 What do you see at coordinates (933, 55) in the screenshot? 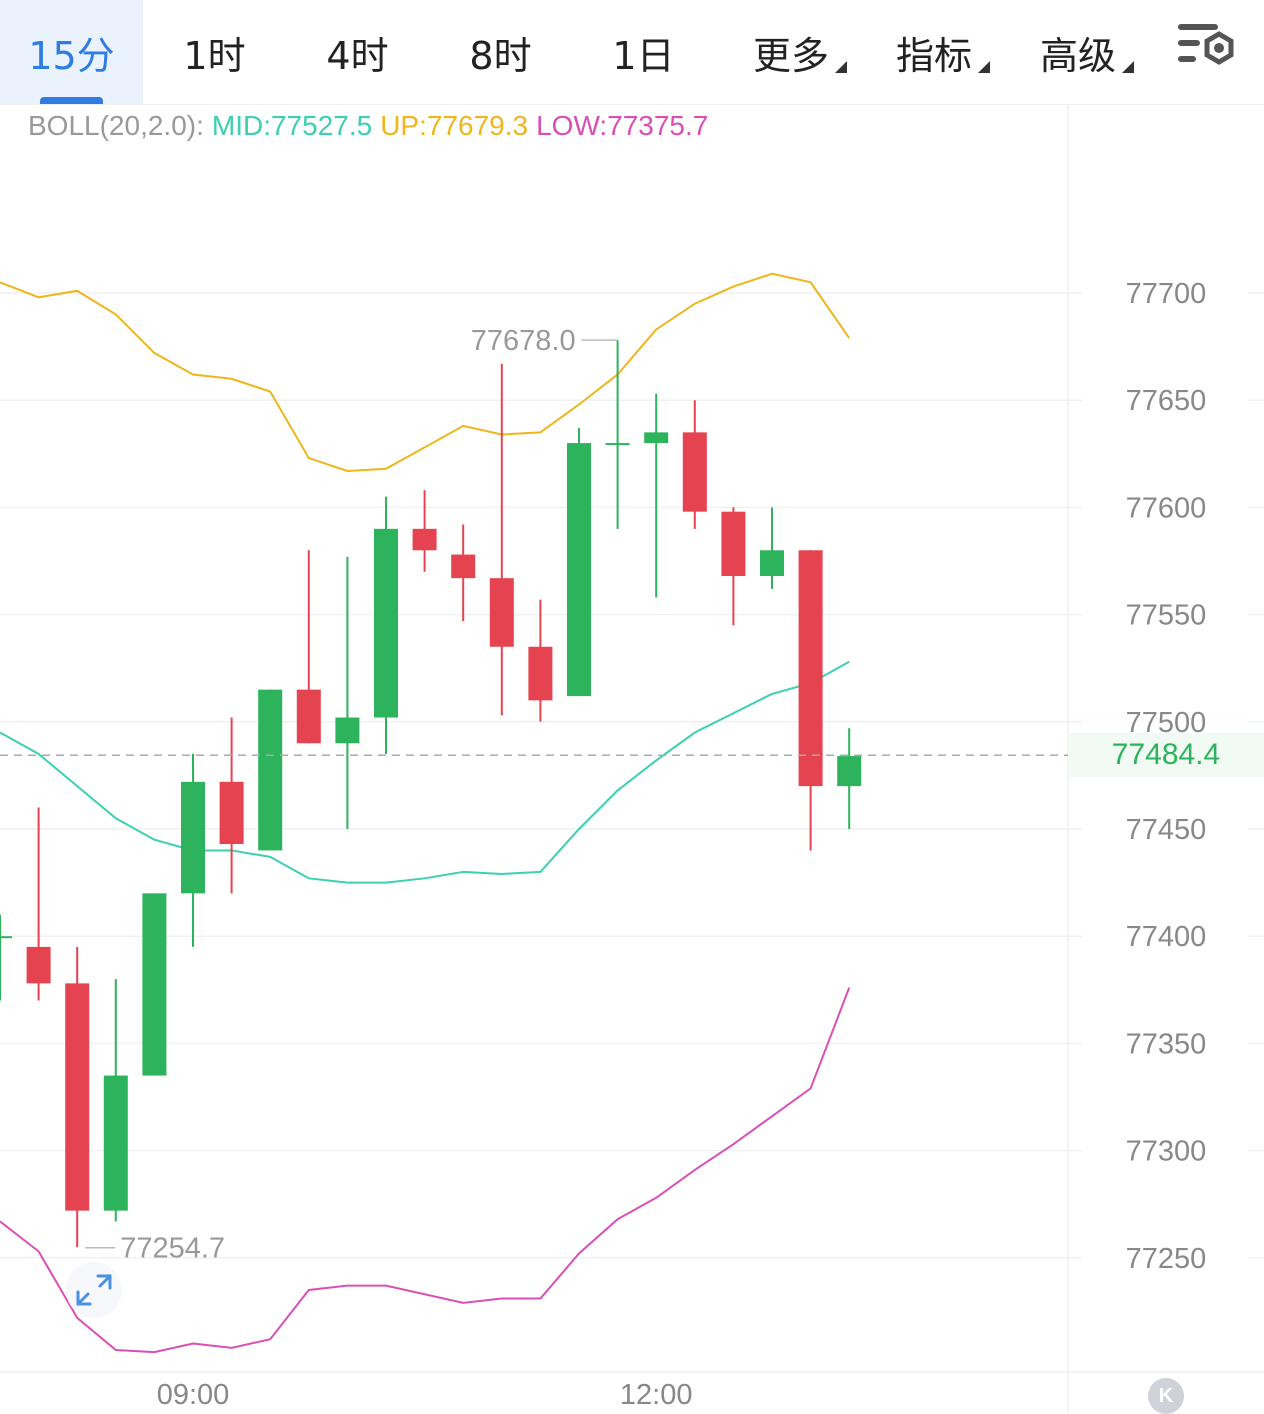
I see `tab-label: 指标` at bounding box center [933, 55].